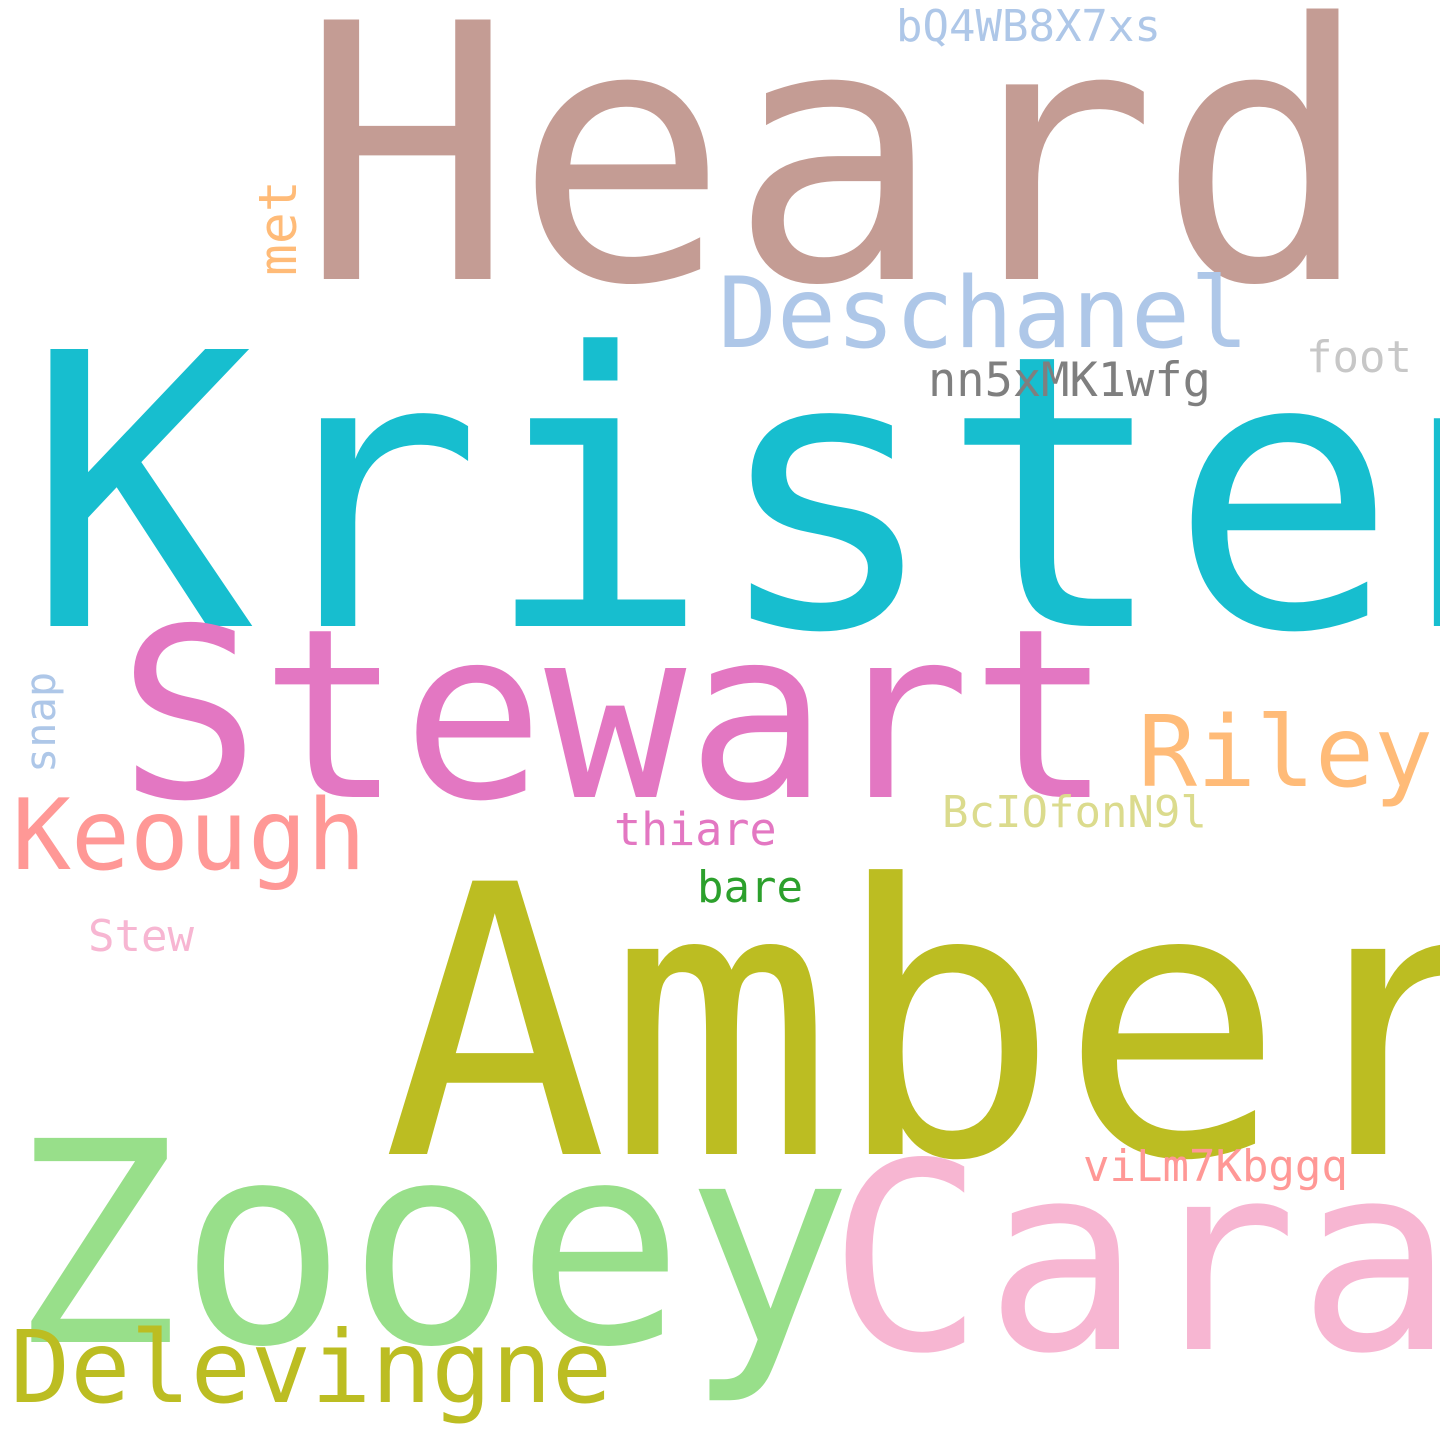 The image size is (1440, 1440). What do you see at coordinates (431, 1246) in the screenshot?
I see `word-zooey: Zooey` at bounding box center [431, 1246].